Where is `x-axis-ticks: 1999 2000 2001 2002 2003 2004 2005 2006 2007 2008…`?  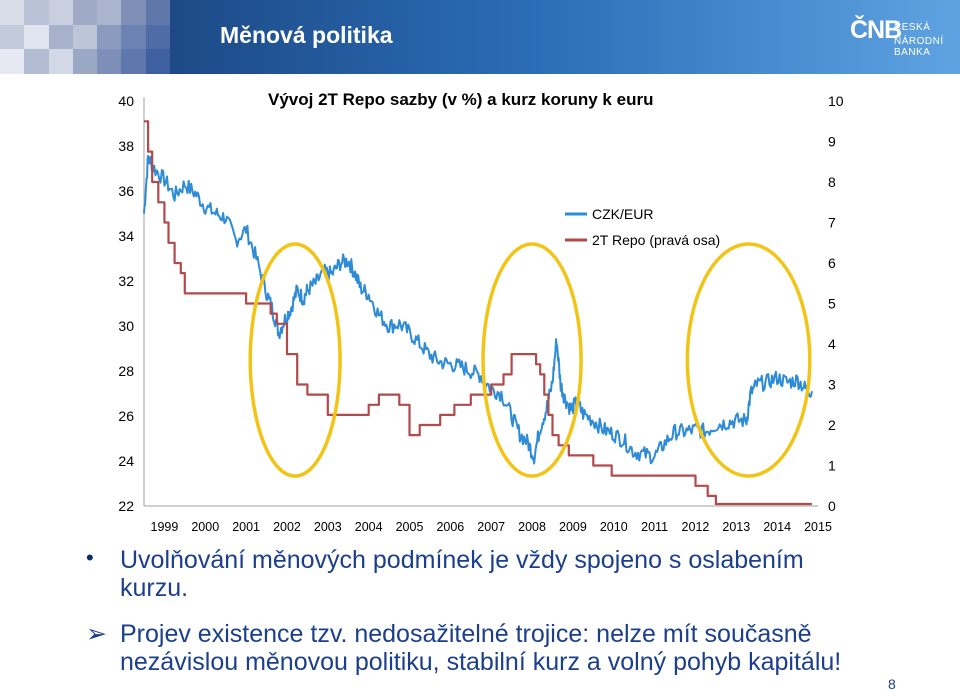 x-axis-ticks: 1999 2000 2001 2002 2003 2004 2005 2006 2007 2008… is located at coordinates (491, 527).